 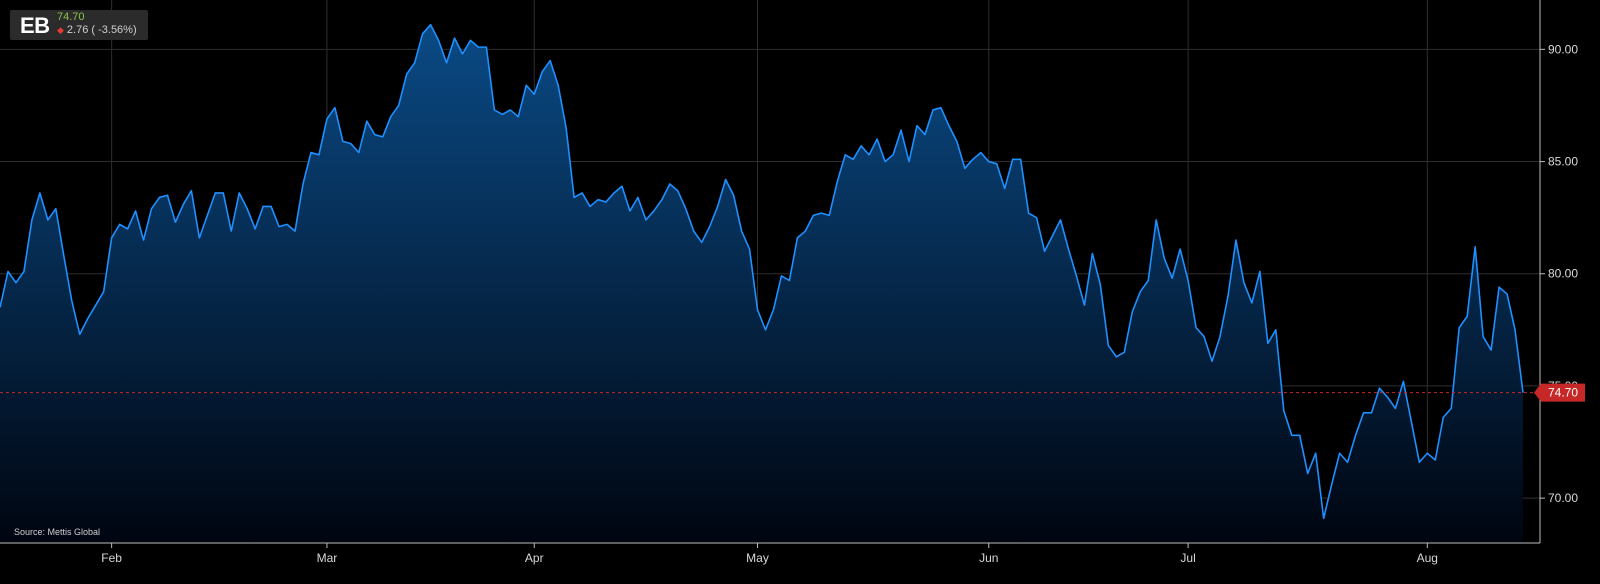 I want to click on x-tick-label: May, so click(x=757, y=558).